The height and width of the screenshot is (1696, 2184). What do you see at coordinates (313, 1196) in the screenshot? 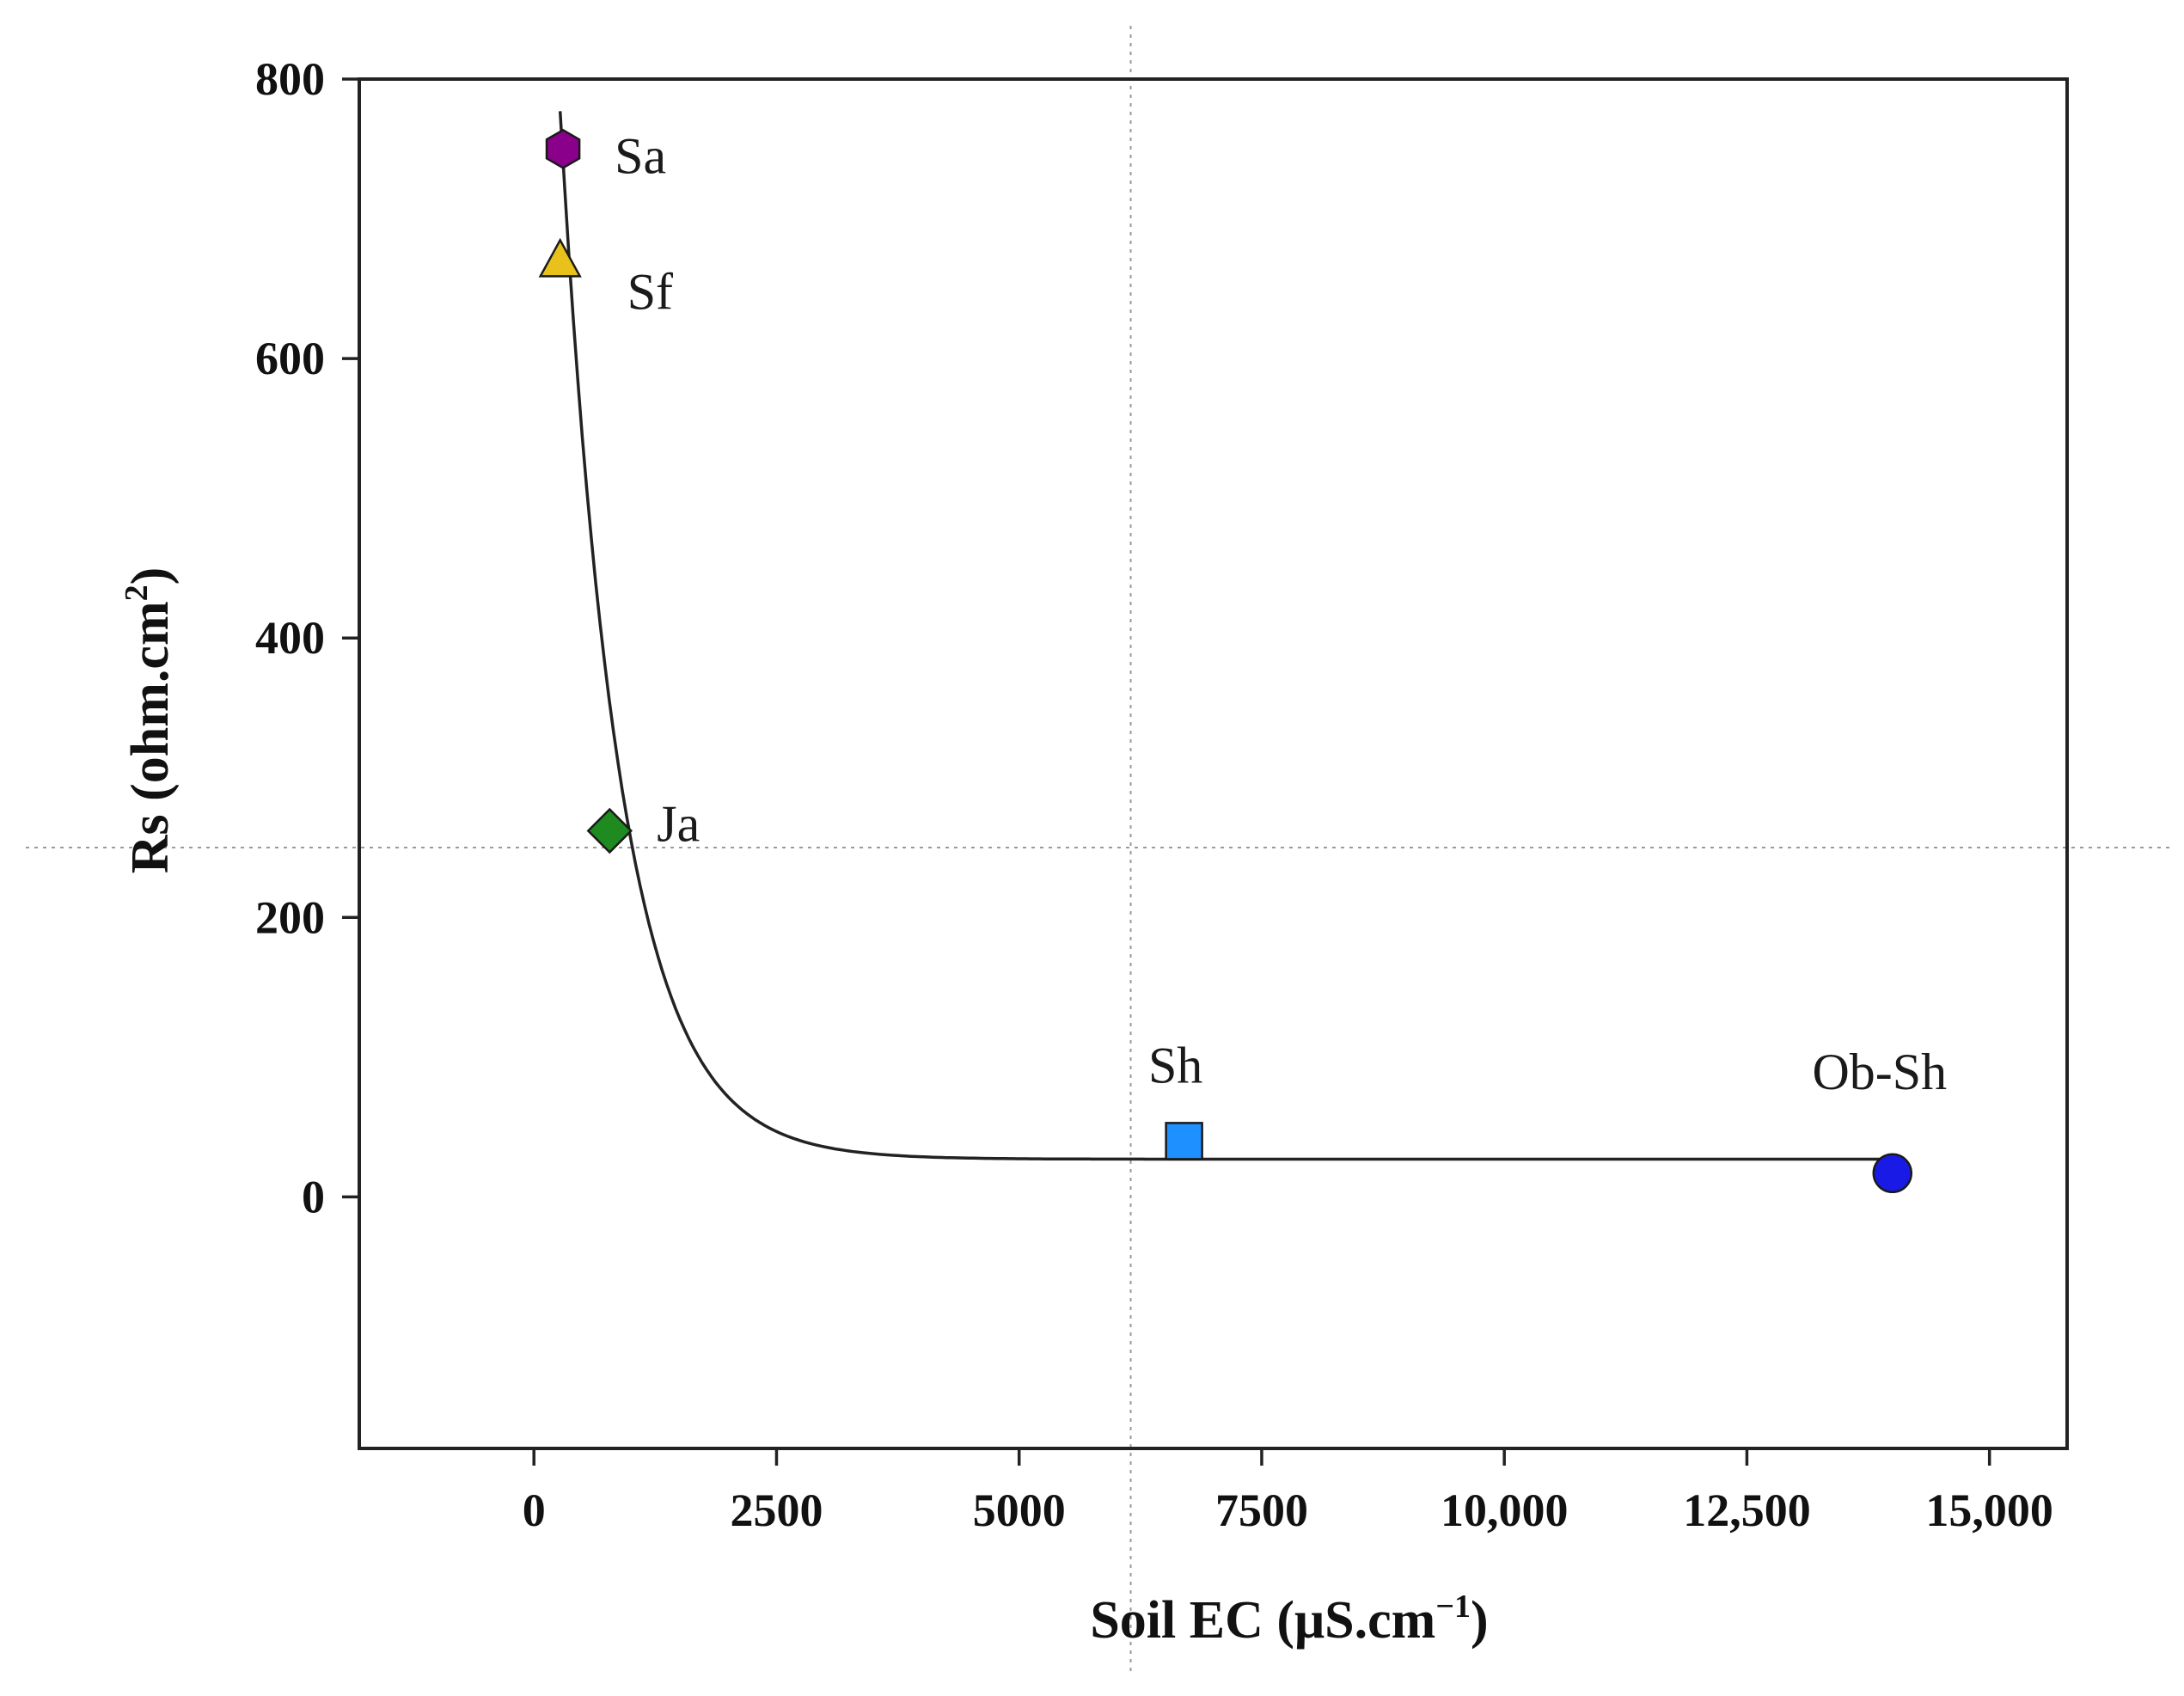
I see `y-tick-label: 0` at bounding box center [313, 1196].